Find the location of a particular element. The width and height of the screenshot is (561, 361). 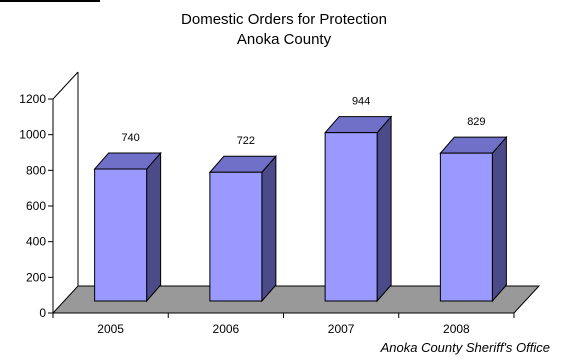

data-label: 829 is located at coordinates (476, 122).